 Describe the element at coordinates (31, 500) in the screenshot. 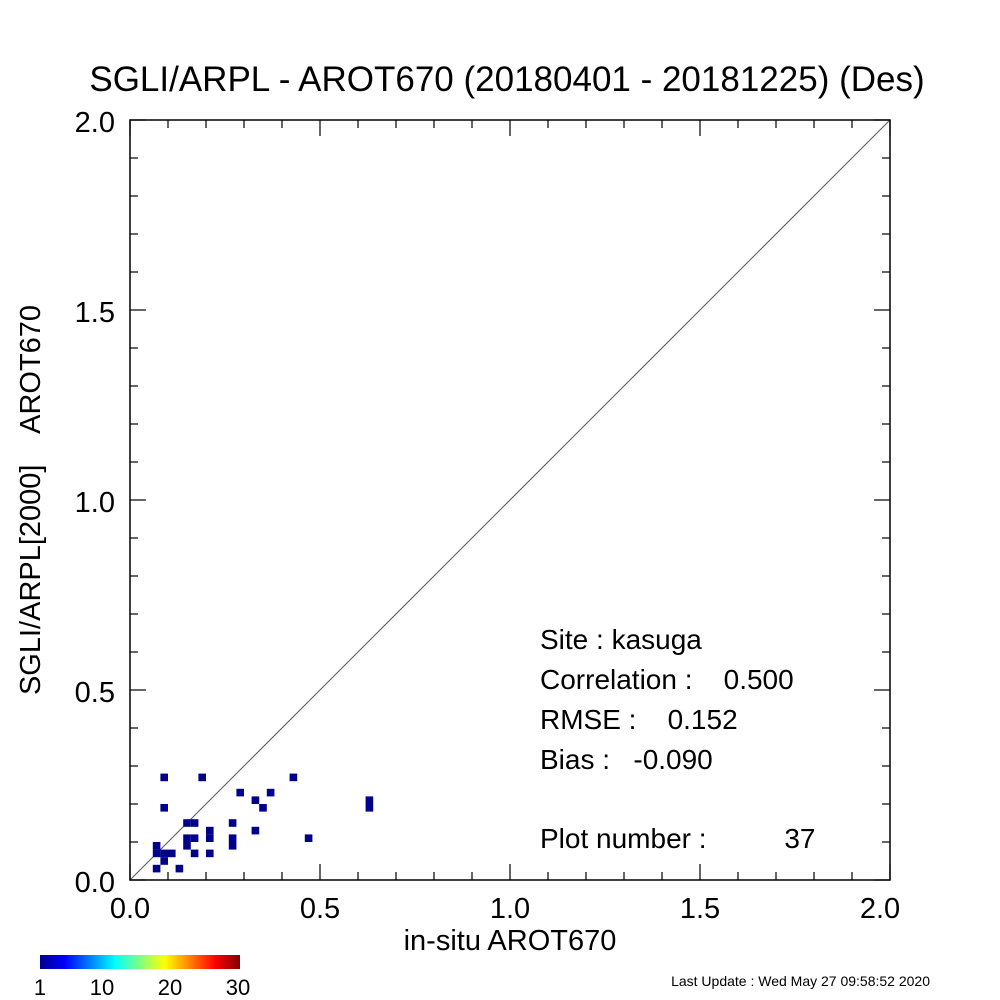

I see `y-axis-label: SGLI/ARPL[2000] AROT670` at that location.